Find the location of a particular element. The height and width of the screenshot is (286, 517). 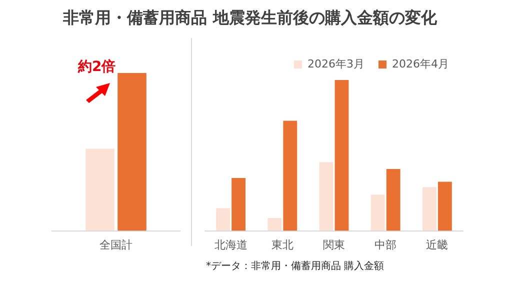

x-tick-label: 関東 is located at coordinates (334, 245).